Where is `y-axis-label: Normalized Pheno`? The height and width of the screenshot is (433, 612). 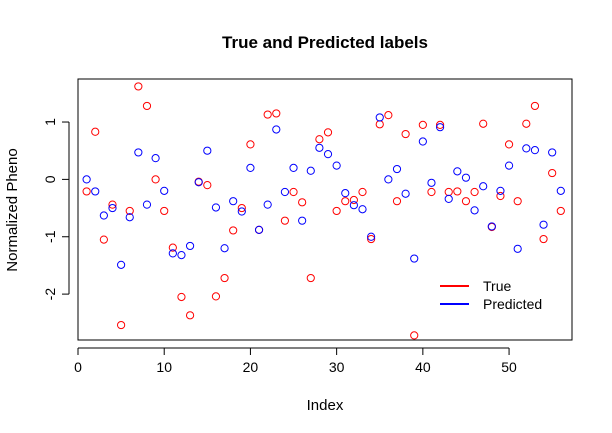 y-axis-label: Normalized Pheno is located at coordinates (12, 209).